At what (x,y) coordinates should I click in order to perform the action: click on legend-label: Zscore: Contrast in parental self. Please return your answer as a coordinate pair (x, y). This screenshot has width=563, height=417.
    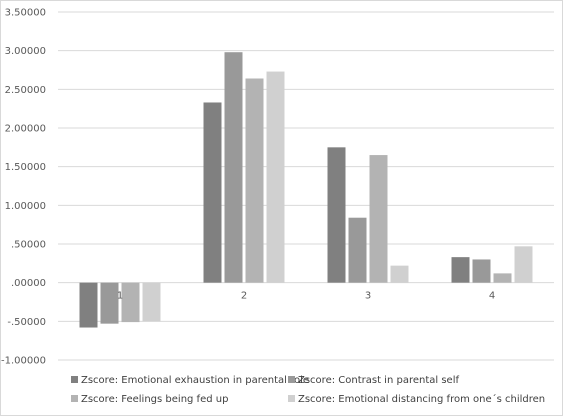
    Looking at the image, I should click on (378, 380).